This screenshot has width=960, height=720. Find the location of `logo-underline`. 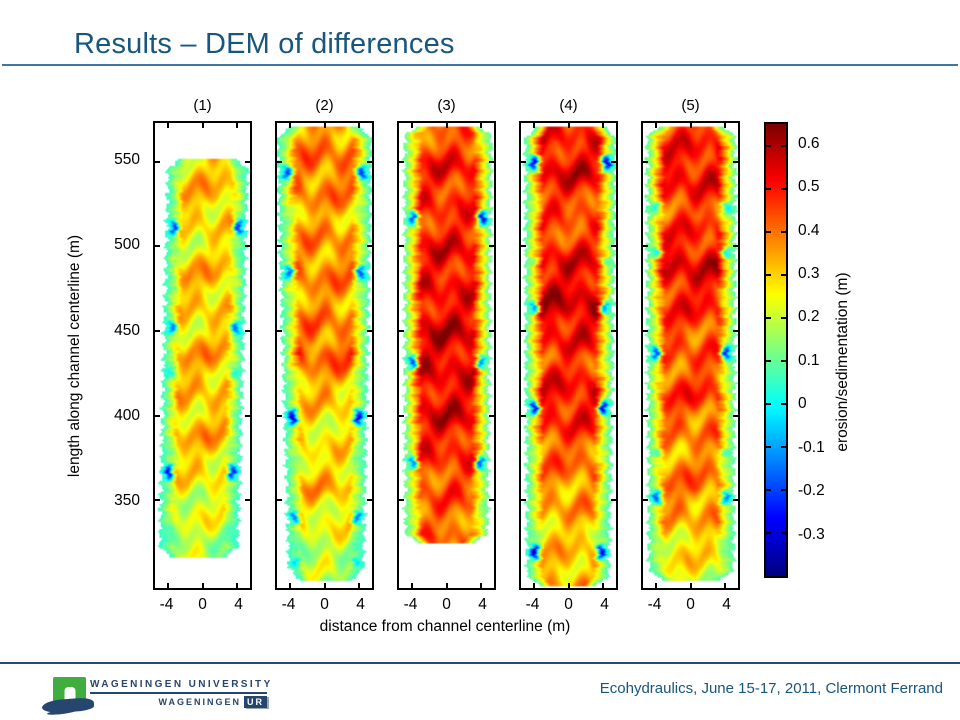

logo-underline is located at coordinates (178, 693).